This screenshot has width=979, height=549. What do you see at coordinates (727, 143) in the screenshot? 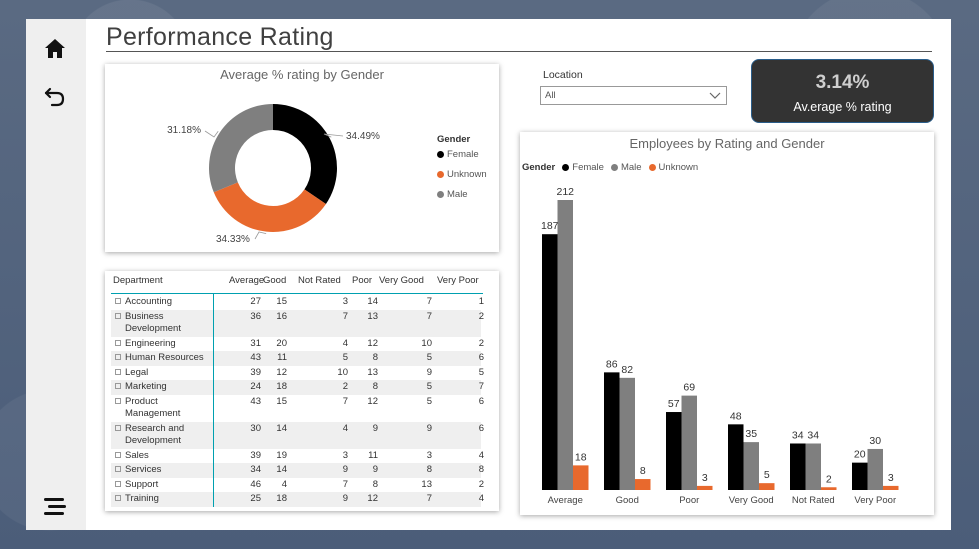
I see `bar-chart-title: Employees by Rating and Gender` at bounding box center [727, 143].